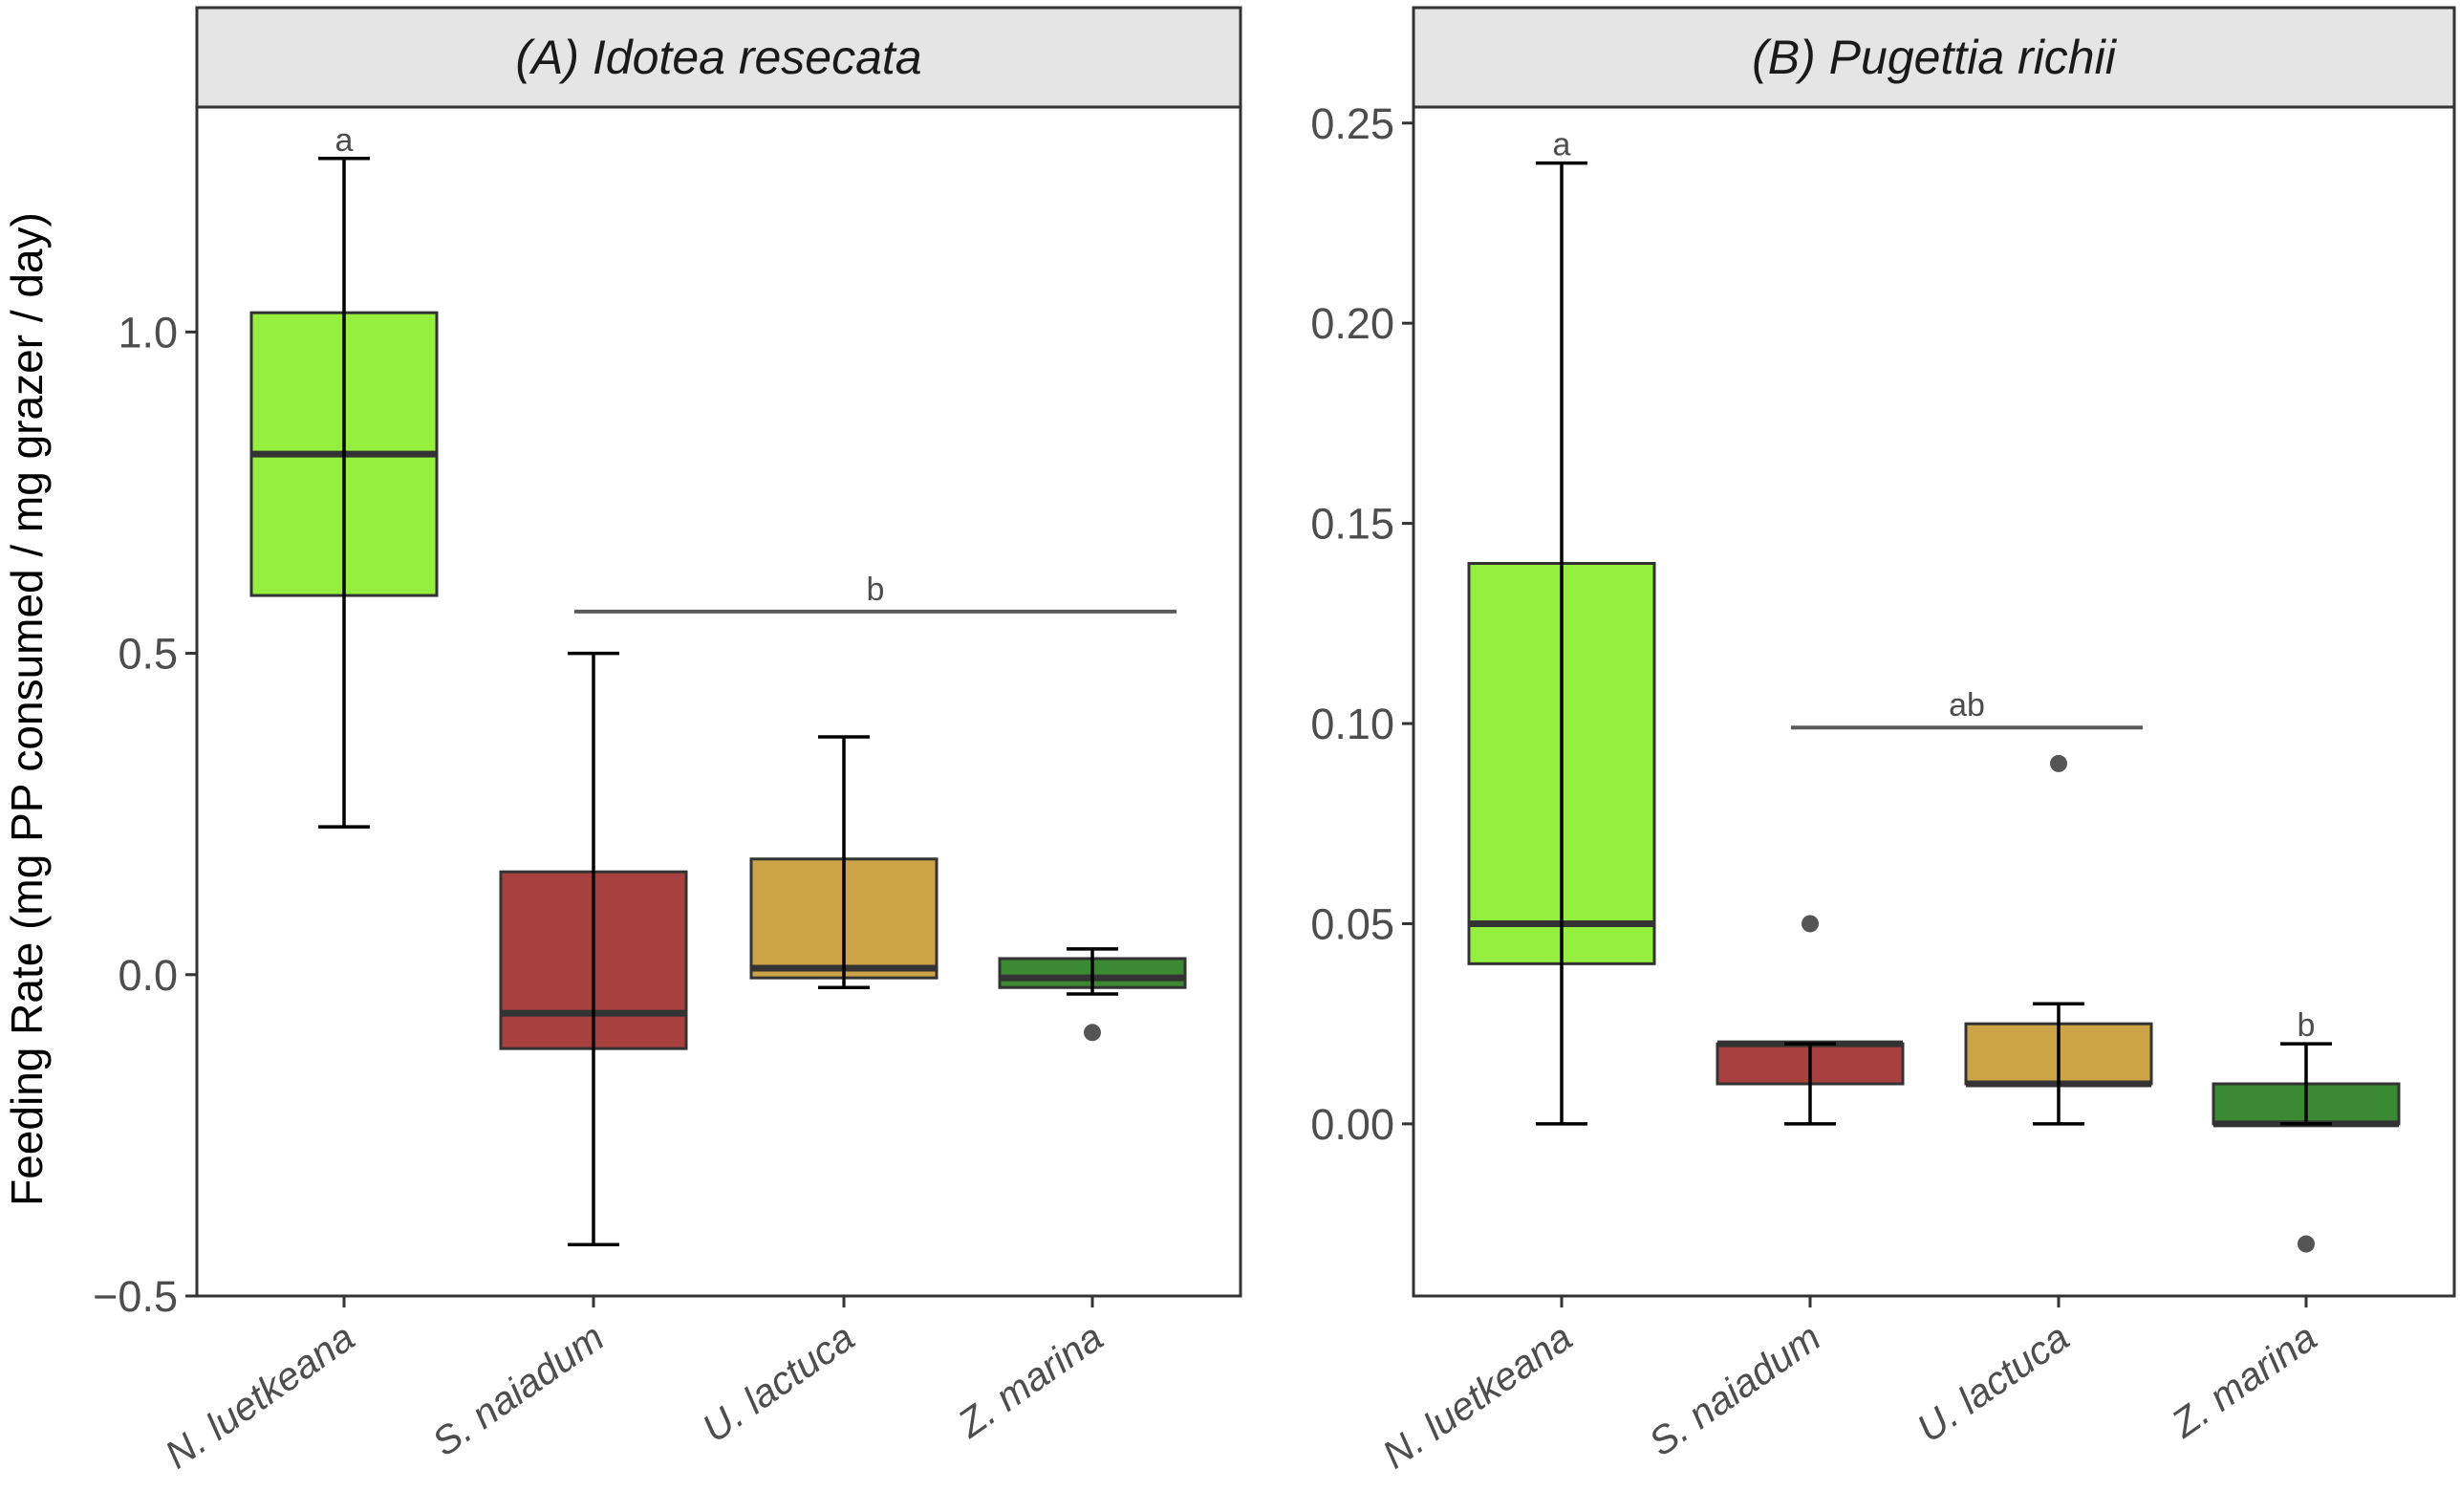 This screenshot has width=2460, height=1512. What do you see at coordinates (1352, 1124) in the screenshot?
I see `y-tick-label: 0.00` at bounding box center [1352, 1124].